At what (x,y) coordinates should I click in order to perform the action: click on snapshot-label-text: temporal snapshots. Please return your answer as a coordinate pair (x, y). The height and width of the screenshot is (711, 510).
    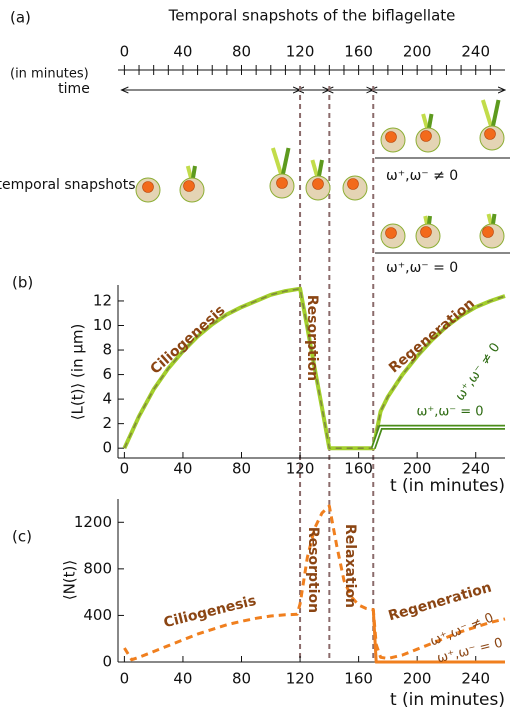
    Looking at the image, I should click on (68, 185).